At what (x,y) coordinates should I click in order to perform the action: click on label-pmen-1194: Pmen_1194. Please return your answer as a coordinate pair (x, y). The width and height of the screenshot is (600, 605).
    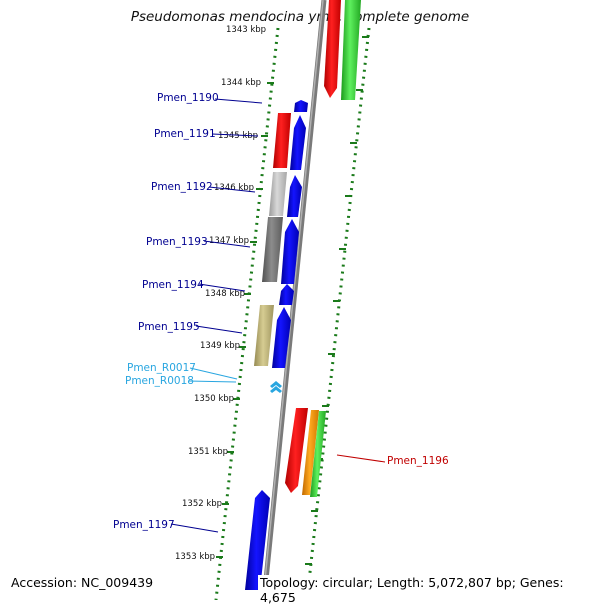
    Looking at the image, I should click on (173, 285).